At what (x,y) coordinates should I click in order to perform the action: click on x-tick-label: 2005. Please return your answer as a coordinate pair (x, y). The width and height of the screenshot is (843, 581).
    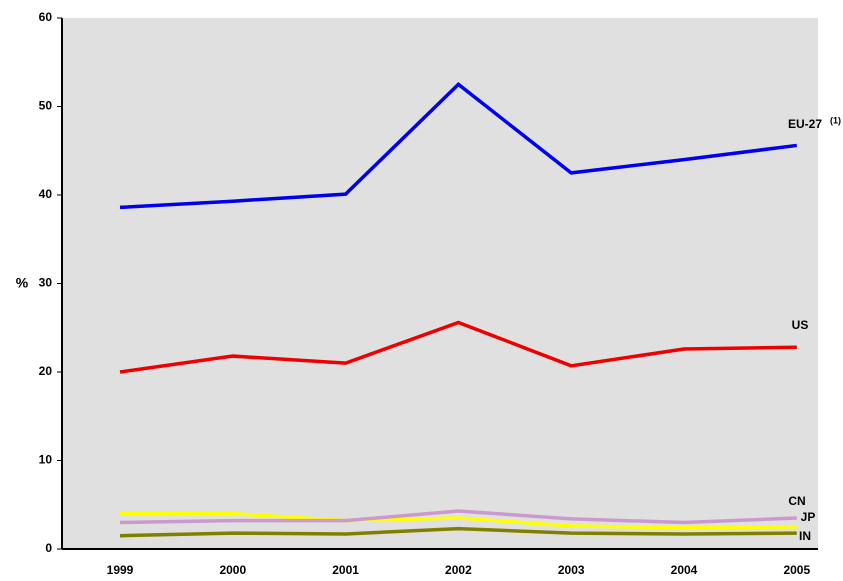
    Looking at the image, I should click on (796, 570).